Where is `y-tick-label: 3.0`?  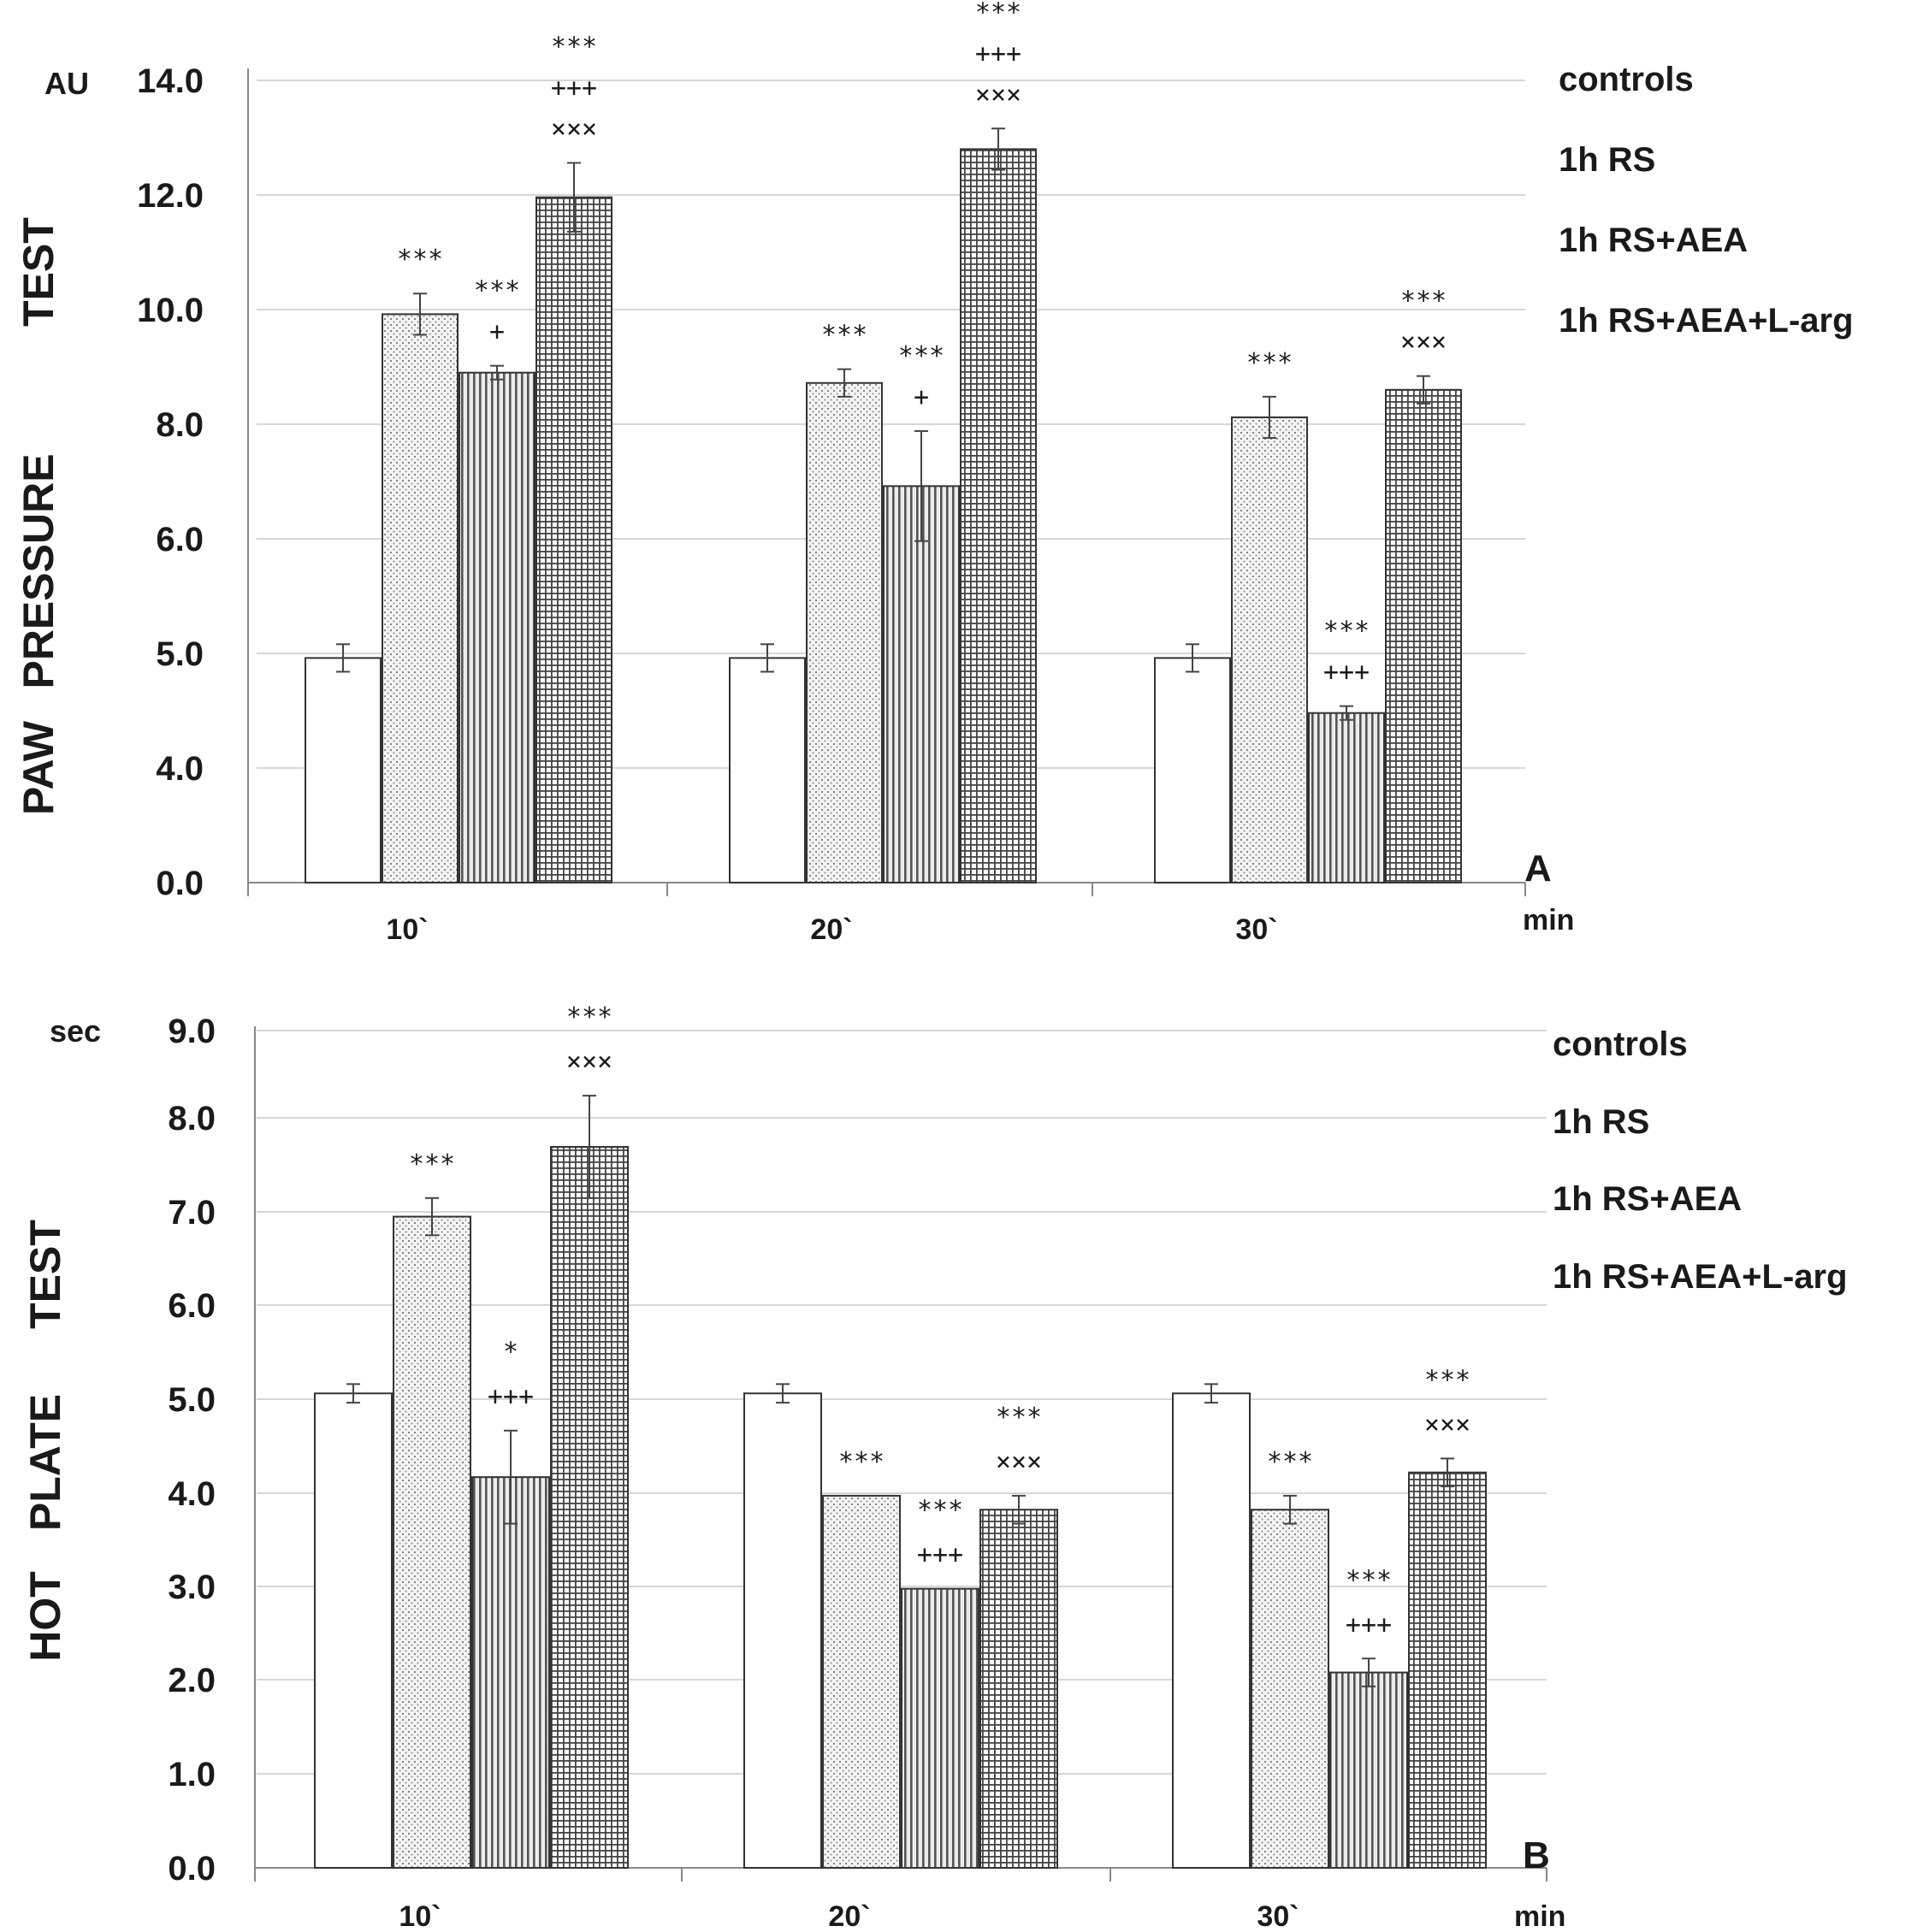
y-tick-label: 3.0 is located at coordinates (192, 1587).